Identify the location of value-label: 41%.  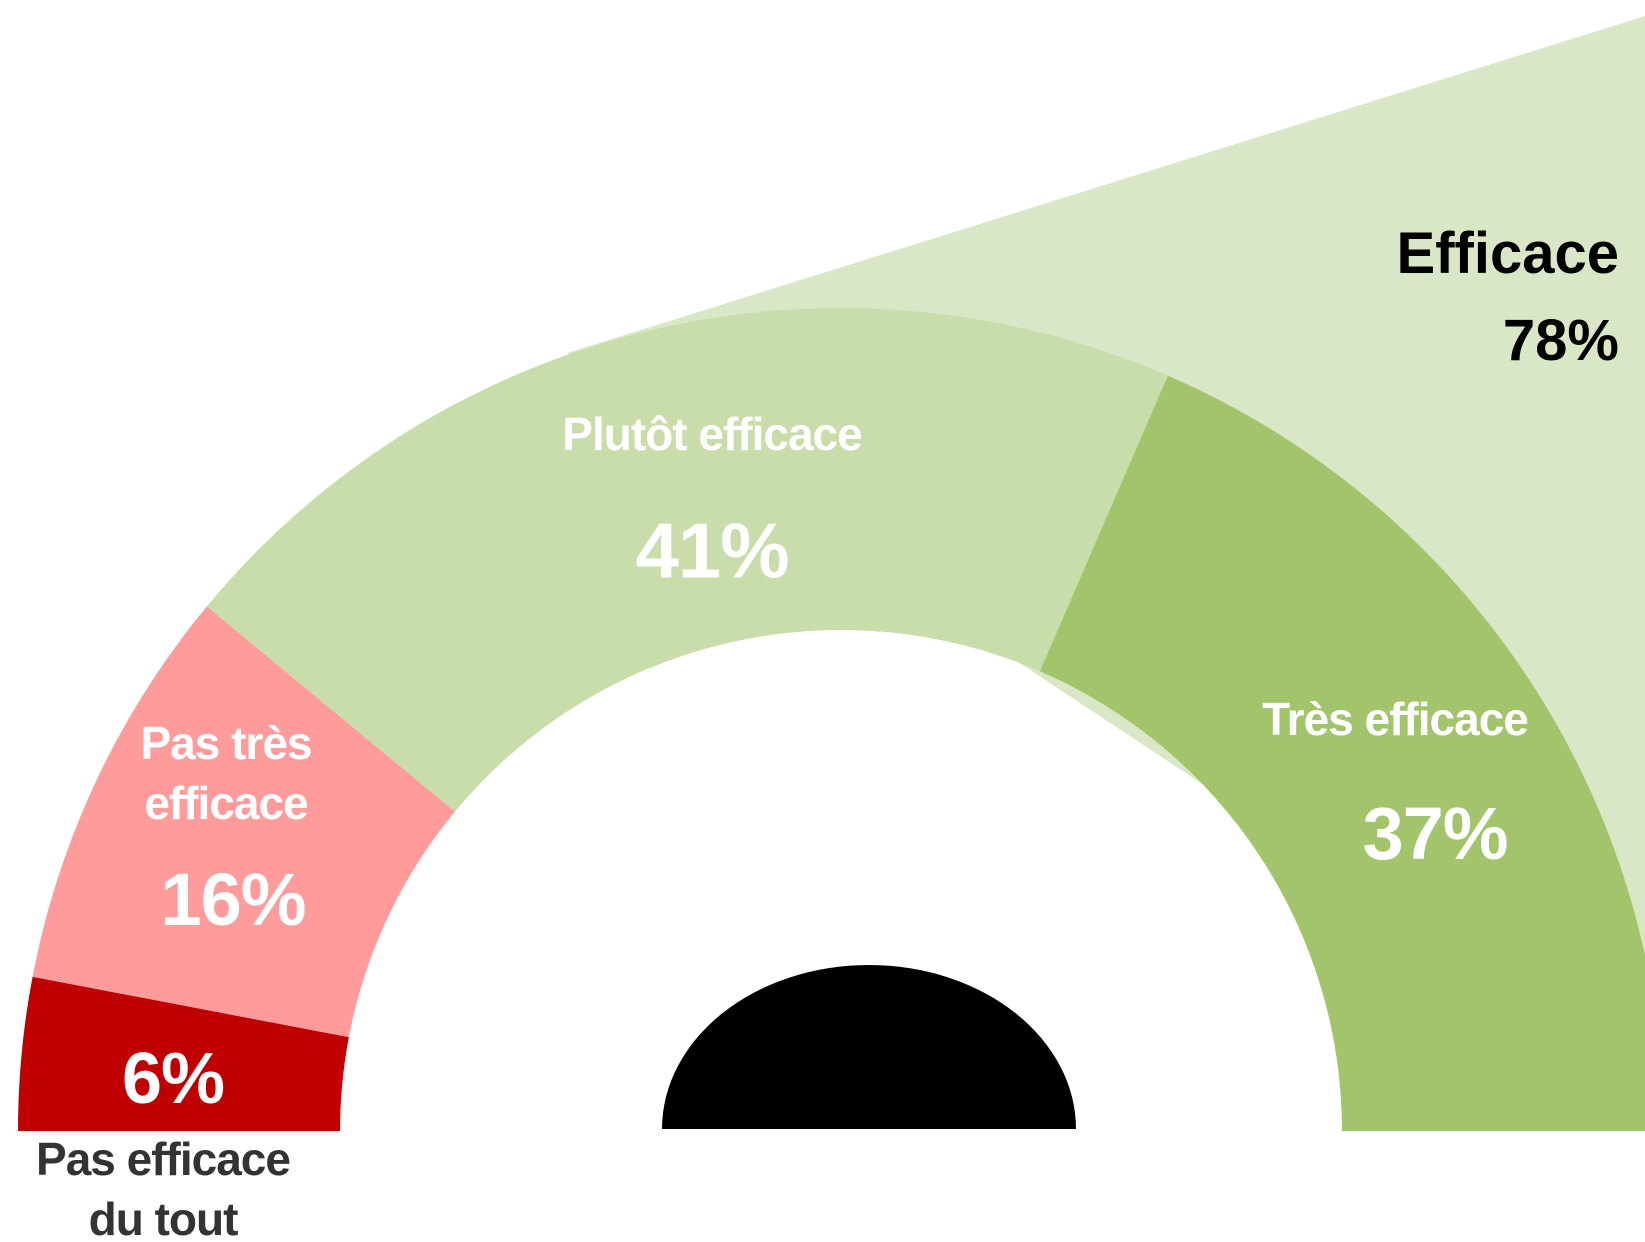
(712, 550).